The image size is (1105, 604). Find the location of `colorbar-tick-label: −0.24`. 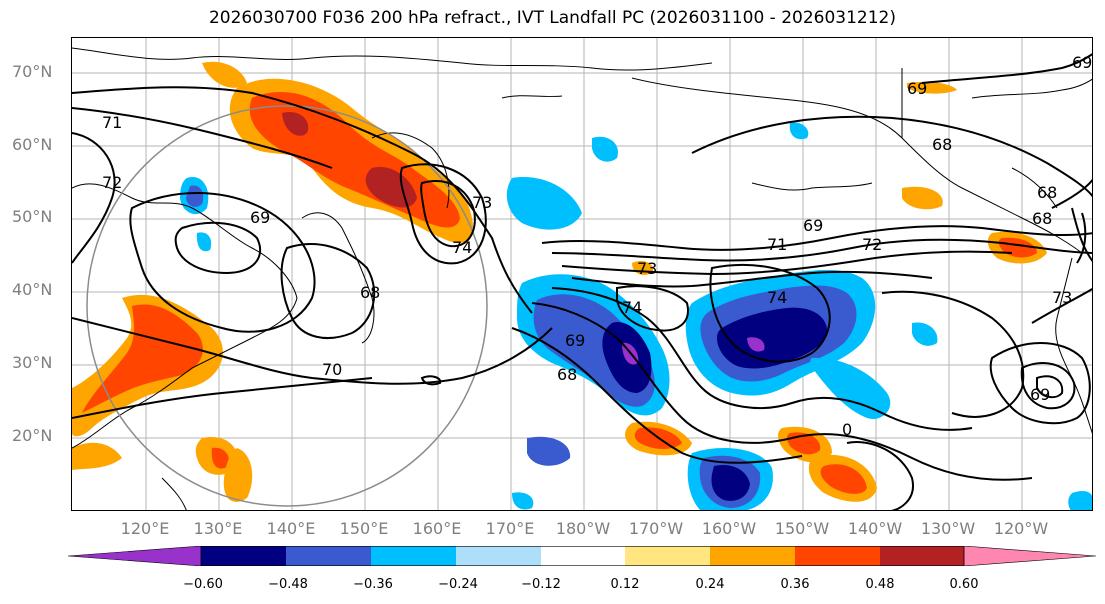

colorbar-tick-label: −0.24 is located at coordinates (458, 584).